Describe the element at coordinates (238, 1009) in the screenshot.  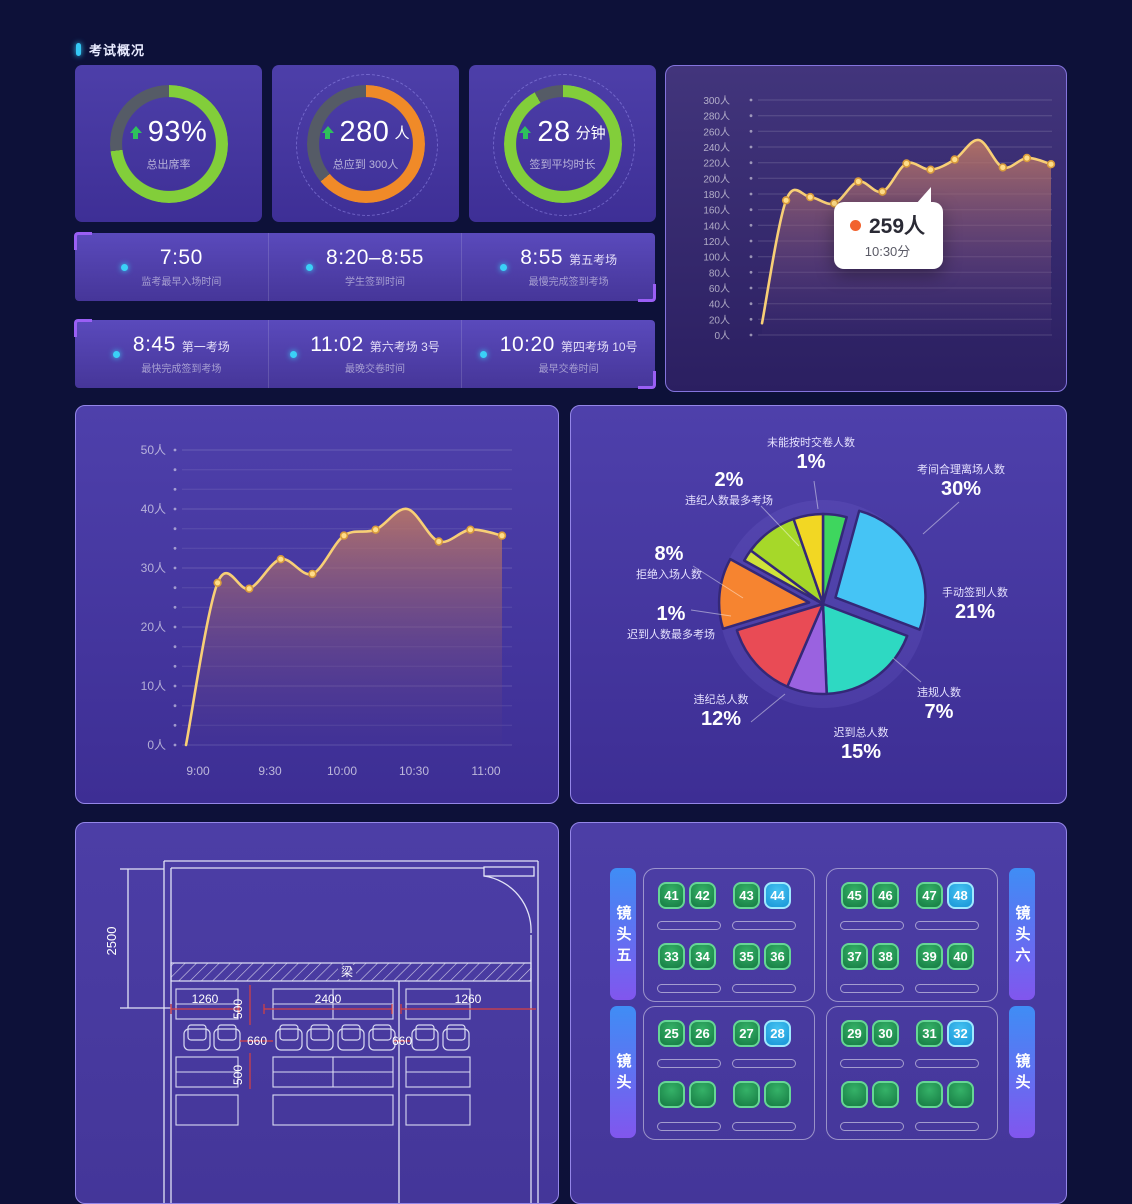
I see `dim-500-a: 500` at that location.